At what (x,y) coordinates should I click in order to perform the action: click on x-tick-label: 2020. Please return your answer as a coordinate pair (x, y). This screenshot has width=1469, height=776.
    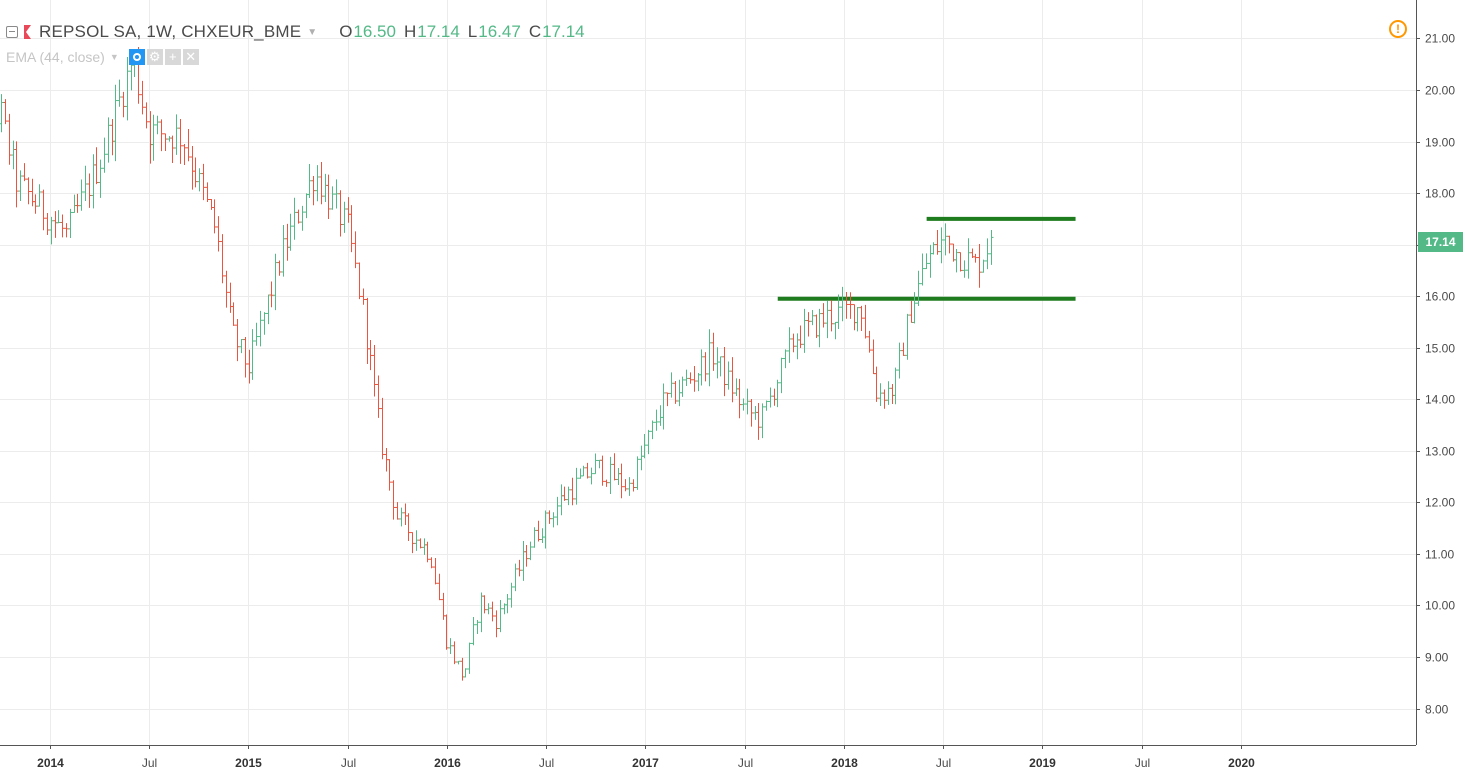
    Looking at the image, I should click on (1241, 763).